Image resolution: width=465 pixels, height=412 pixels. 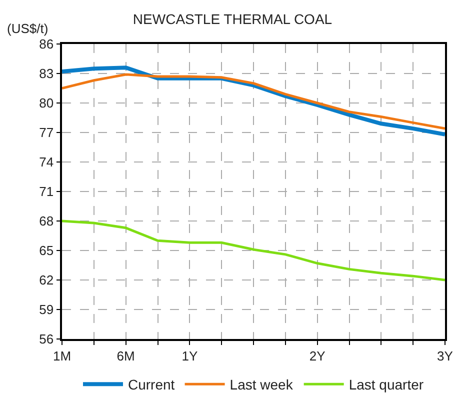 What do you see at coordinates (46, 103) in the screenshot?
I see `y-tick-label: 80` at bounding box center [46, 103].